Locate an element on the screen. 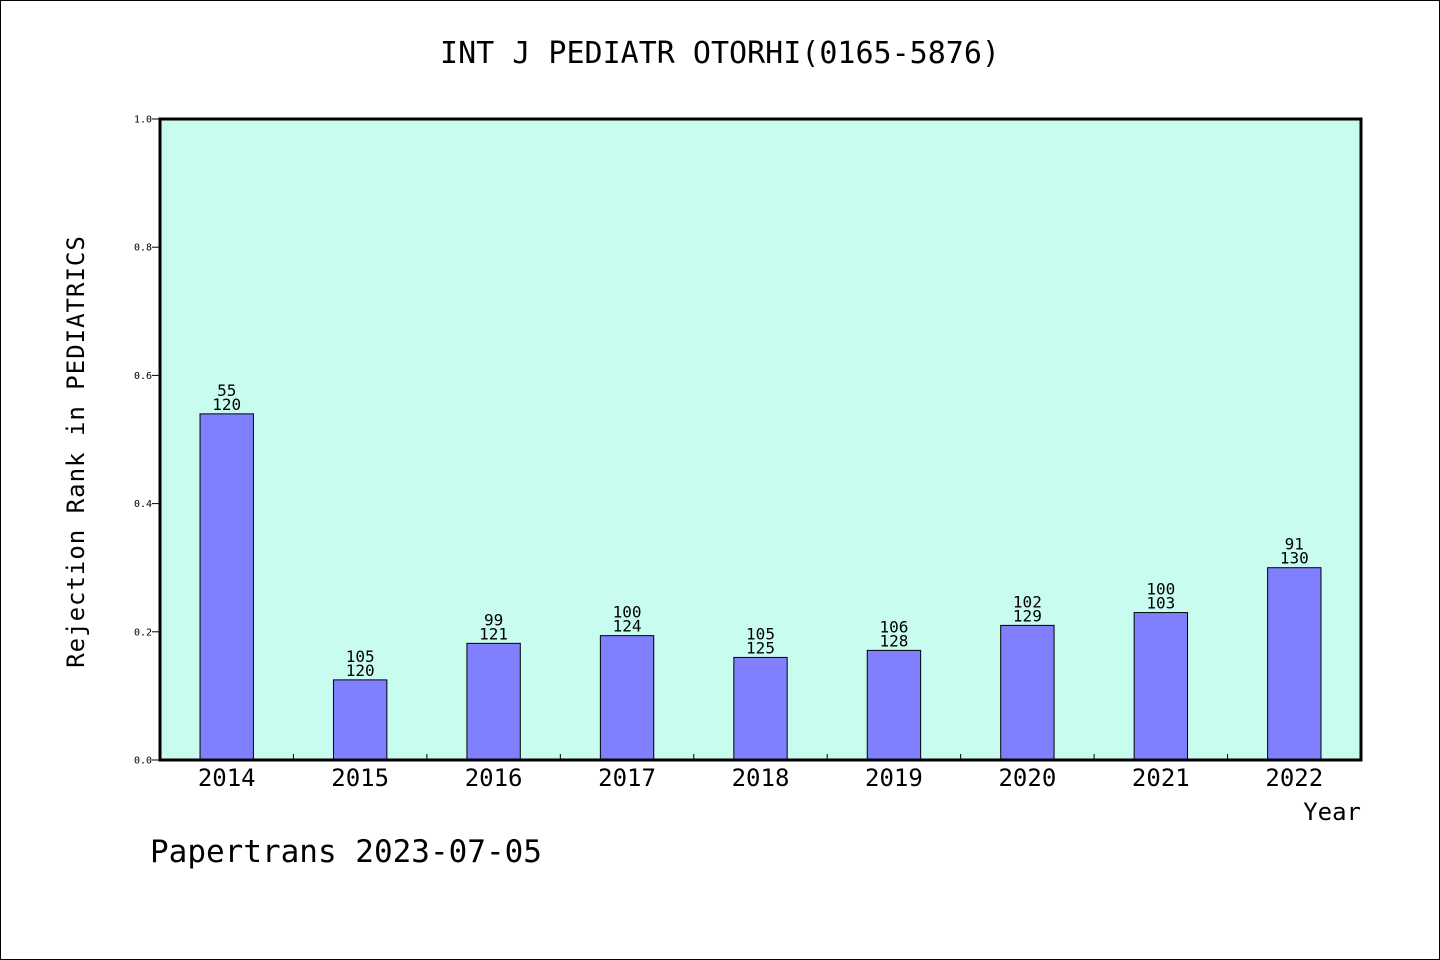  bar-label-top: 55 is located at coordinates (226, 390).